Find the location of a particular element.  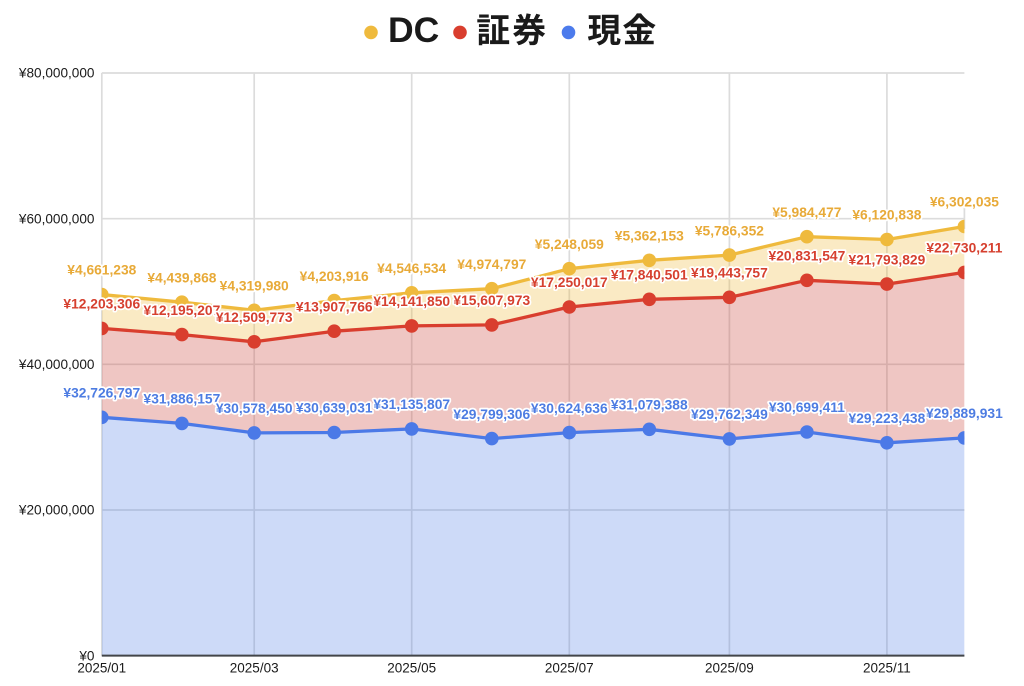

svg-text: ¥15,607,973 is located at coordinates (491, 300).